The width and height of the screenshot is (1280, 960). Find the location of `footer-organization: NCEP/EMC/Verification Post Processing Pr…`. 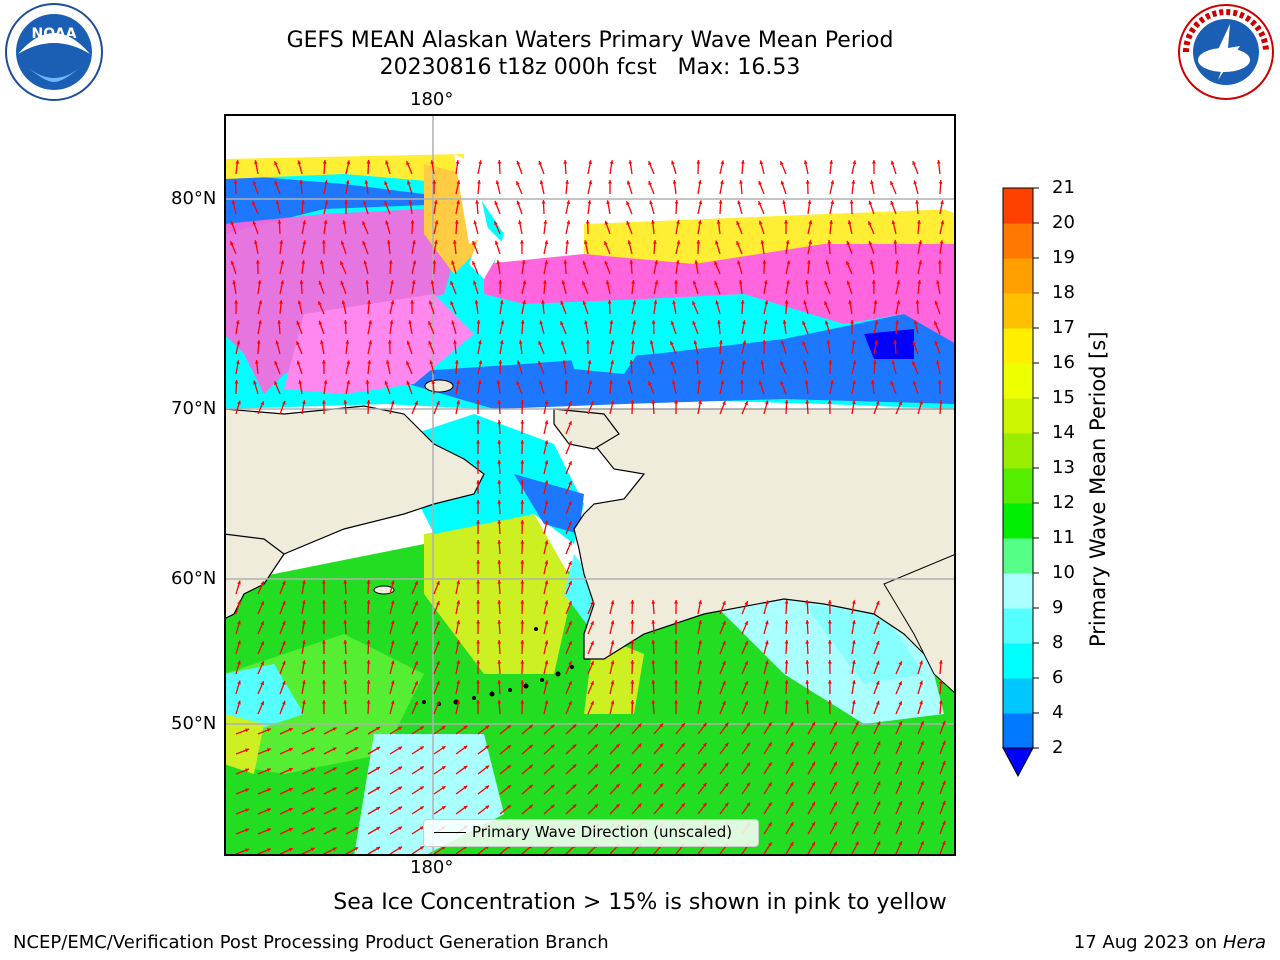

footer-organization: NCEP/EMC/Verification Post Processing Pr… is located at coordinates (311, 942).